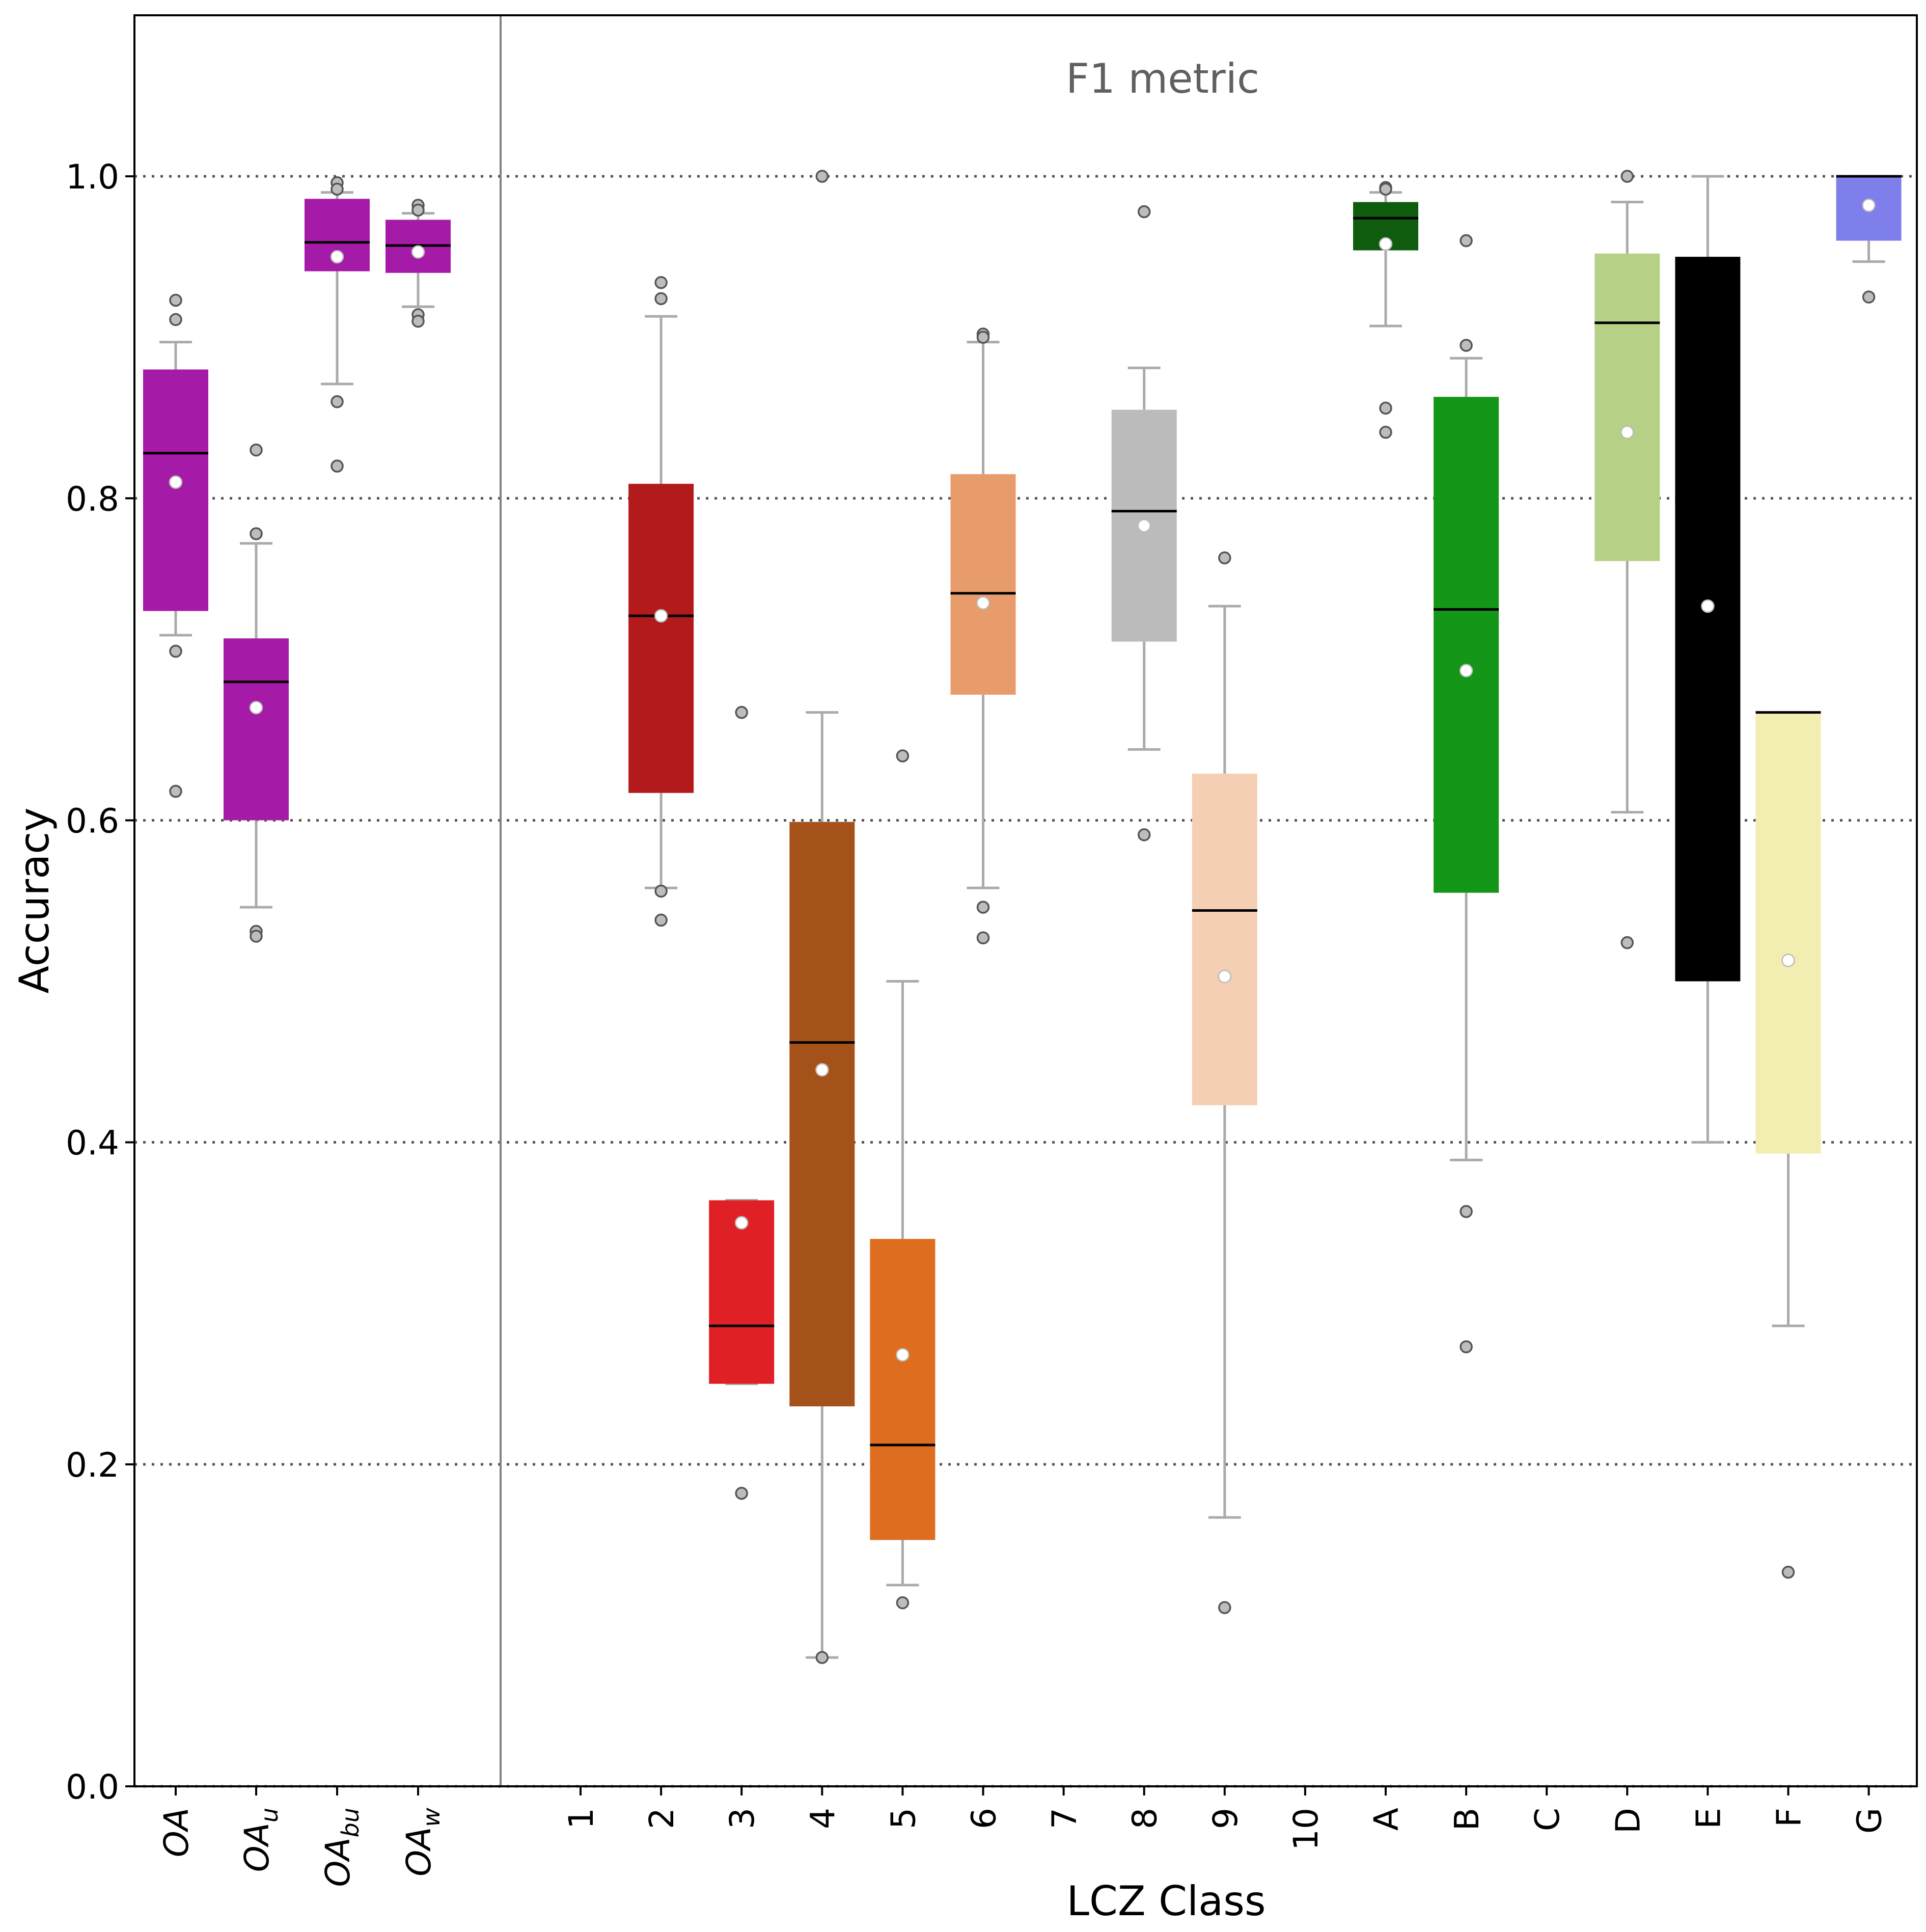  What do you see at coordinates (581, 1818) in the screenshot?
I see `x-tick-label-group: 1` at bounding box center [581, 1818].